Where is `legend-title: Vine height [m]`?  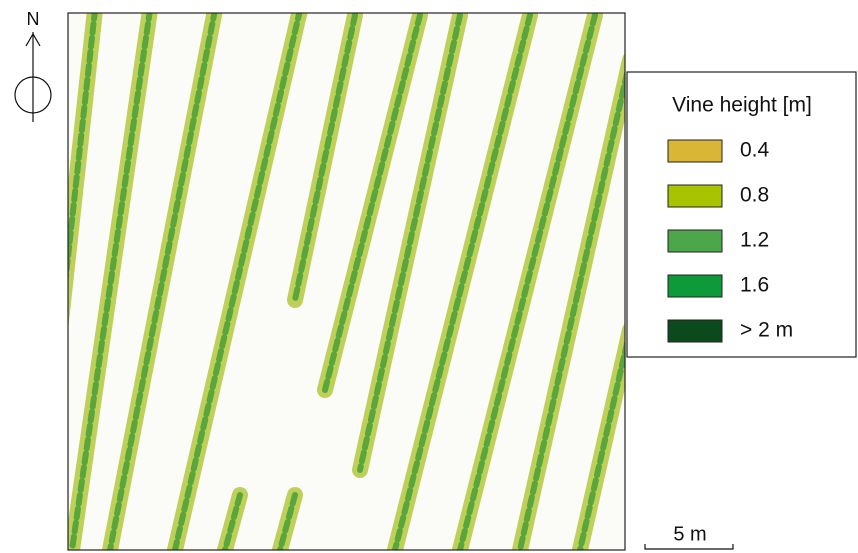
legend-title: Vine height [m] is located at coordinates (742, 105).